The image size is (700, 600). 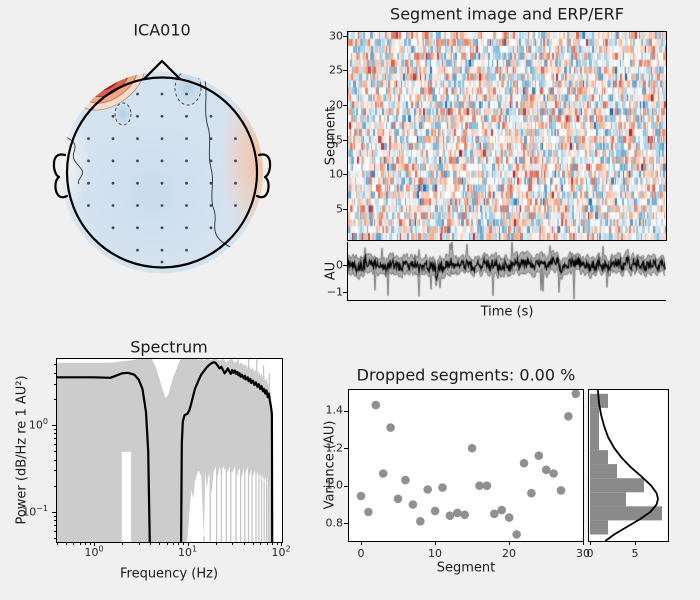 What do you see at coordinates (635, 553) in the screenshot?
I see `hist-xtick-5: 5` at bounding box center [635, 553].